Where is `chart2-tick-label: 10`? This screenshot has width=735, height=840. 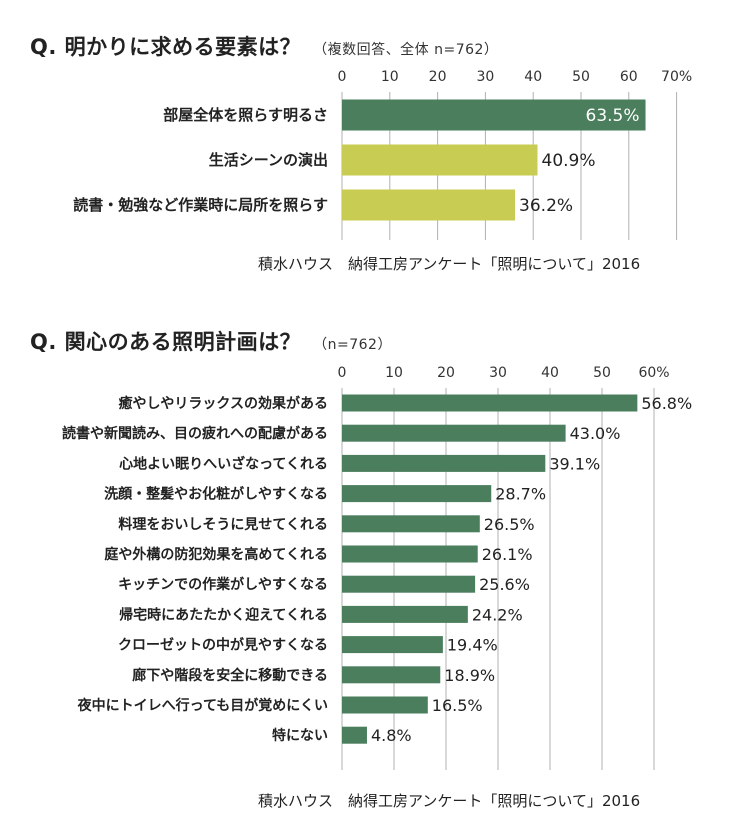
chart2-tick-label: 10 is located at coordinates (394, 373).